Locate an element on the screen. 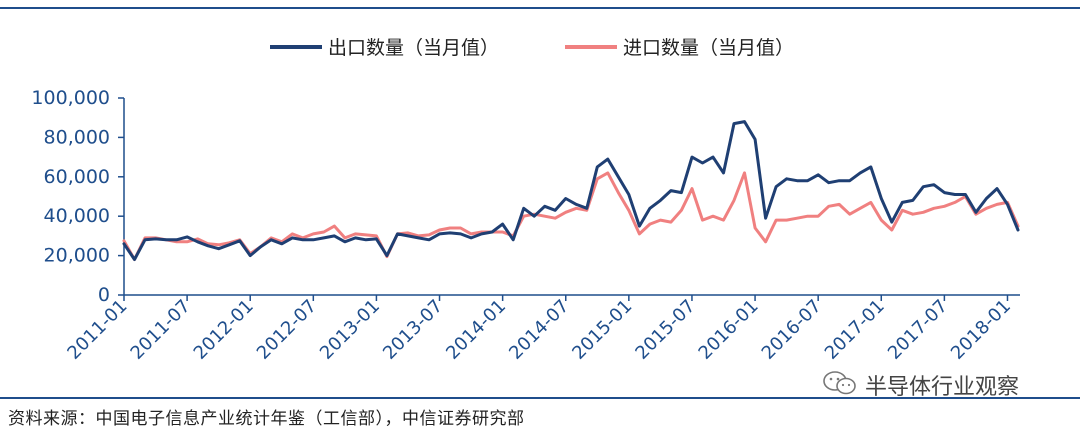 This screenshot has height=437, width=1080. x-tick-label: 2015-01 is located at coordinates (602, 330).